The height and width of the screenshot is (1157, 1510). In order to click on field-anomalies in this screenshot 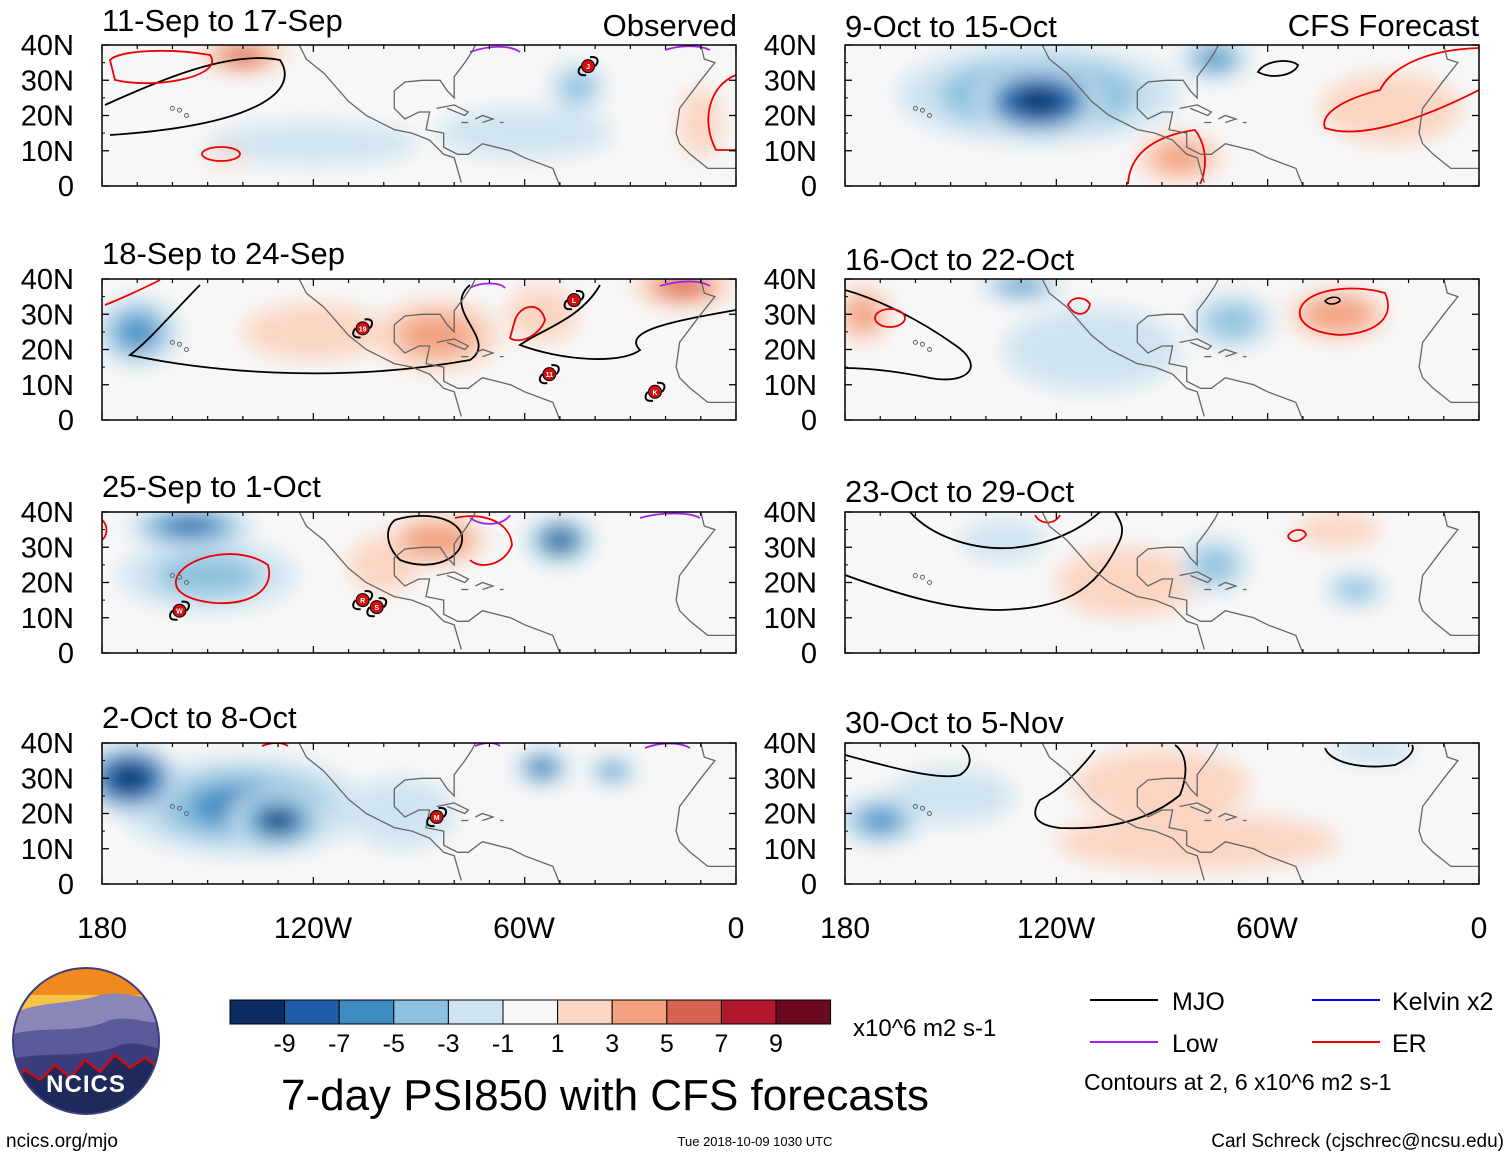, I will do `click(1179, 114)`.